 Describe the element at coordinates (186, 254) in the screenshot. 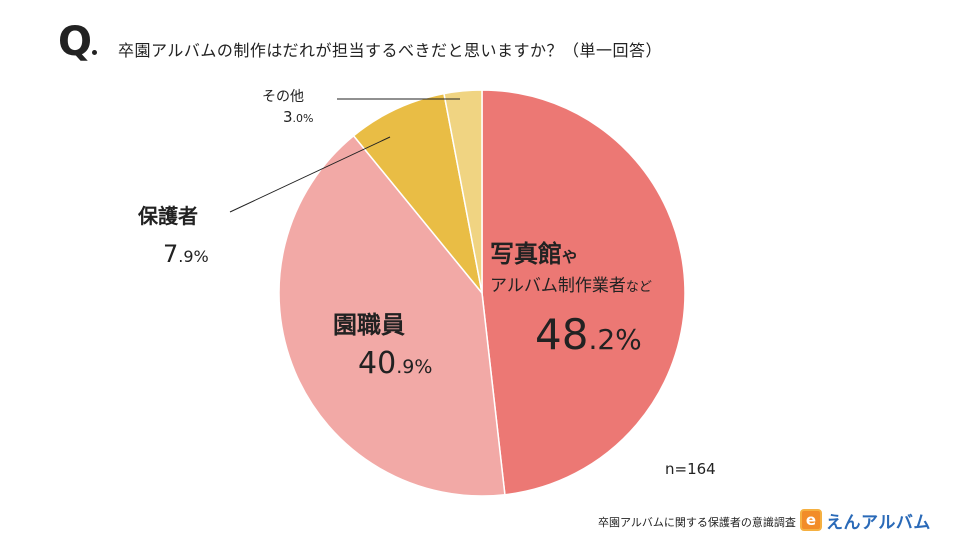

I see `slice-value-hogosha: 7.9%` at that location.